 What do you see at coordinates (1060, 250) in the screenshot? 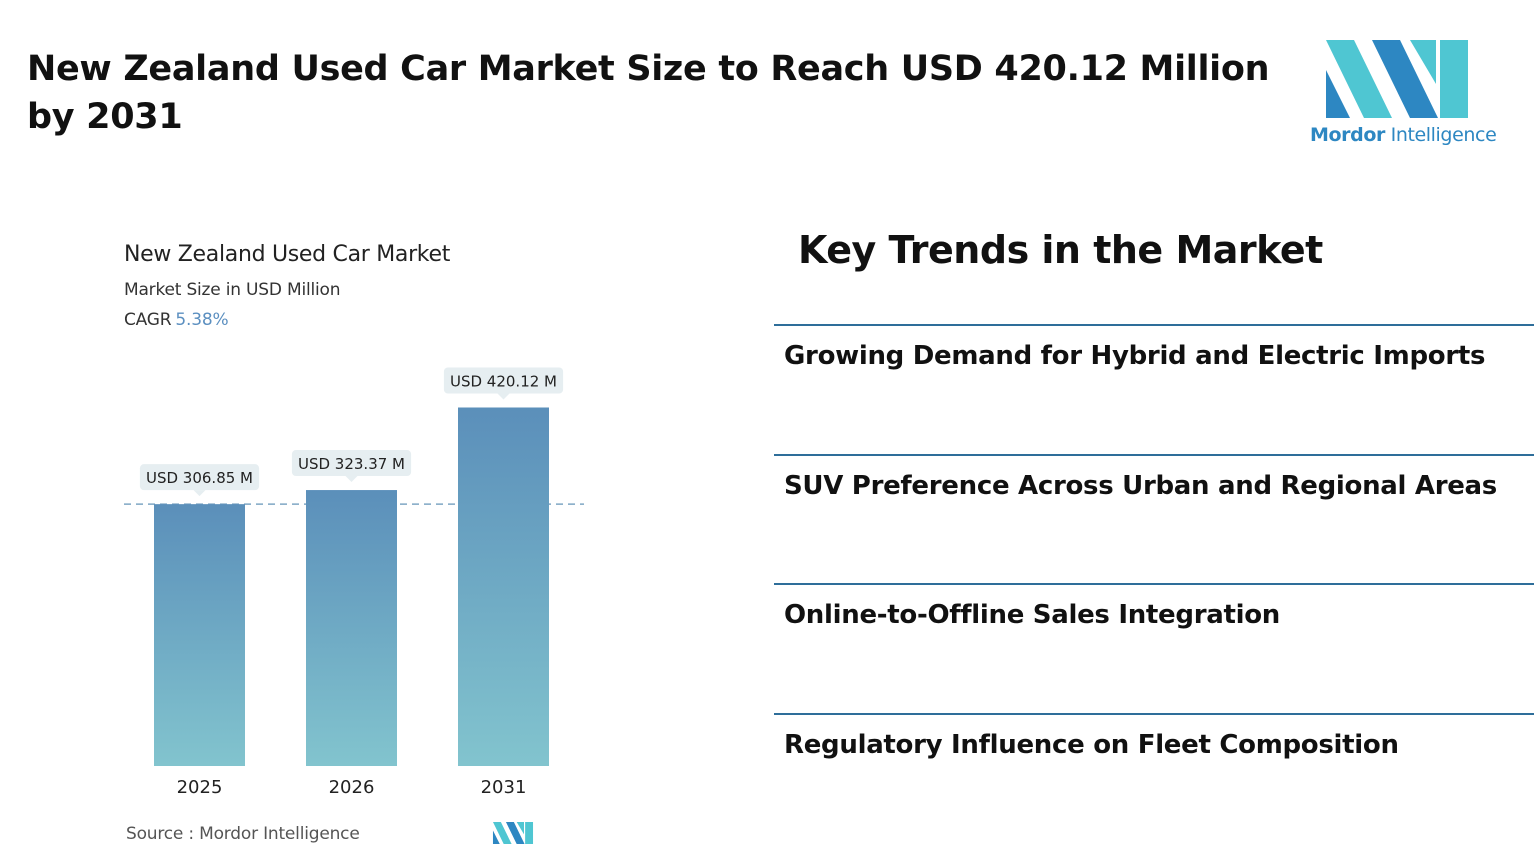
I see `trends-title: Key Trends in the Market` at bounding box center [1060, 250].